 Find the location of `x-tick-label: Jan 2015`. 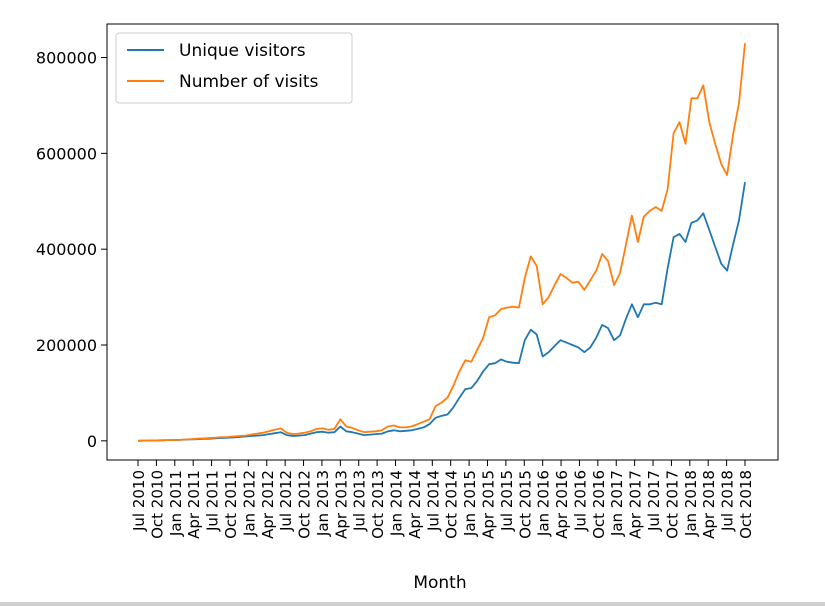

x-tick-label: Jan 2015 is located at coordinates (470, 503).